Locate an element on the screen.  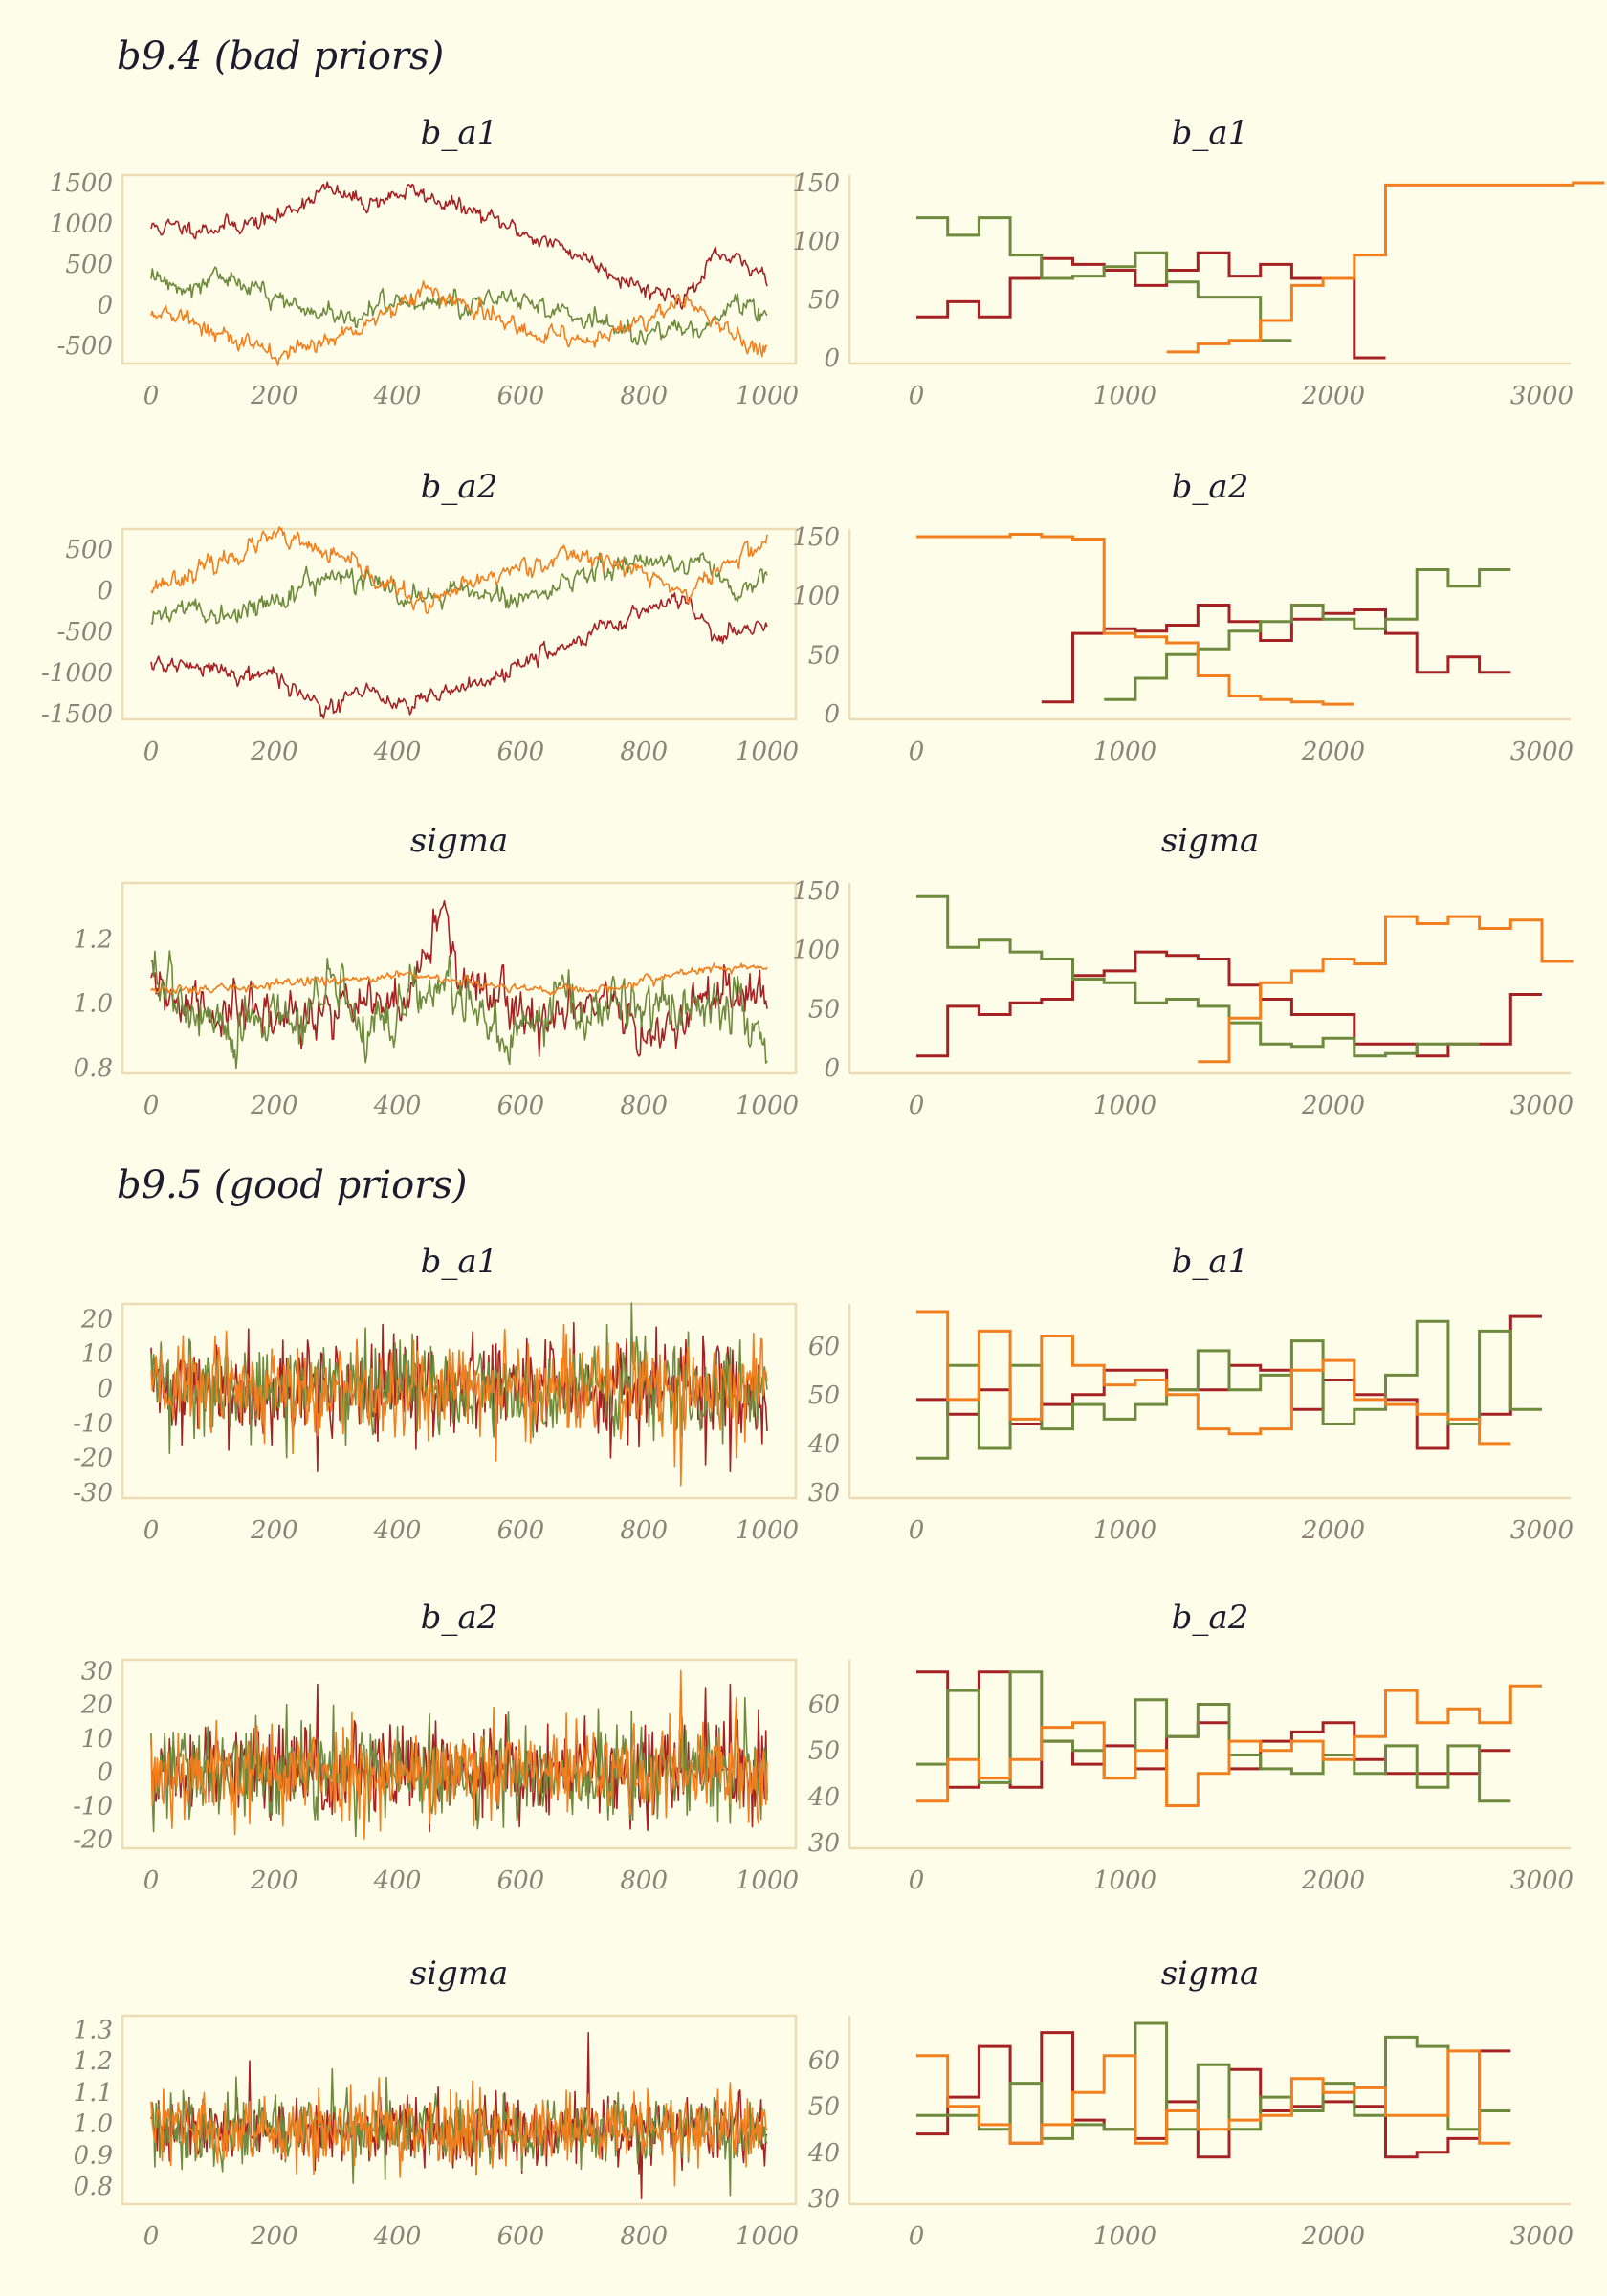
panel-rank-3: b_a2 150 100 50 0 0 1000 2000 3000 is located at coordinates (1183, 617).